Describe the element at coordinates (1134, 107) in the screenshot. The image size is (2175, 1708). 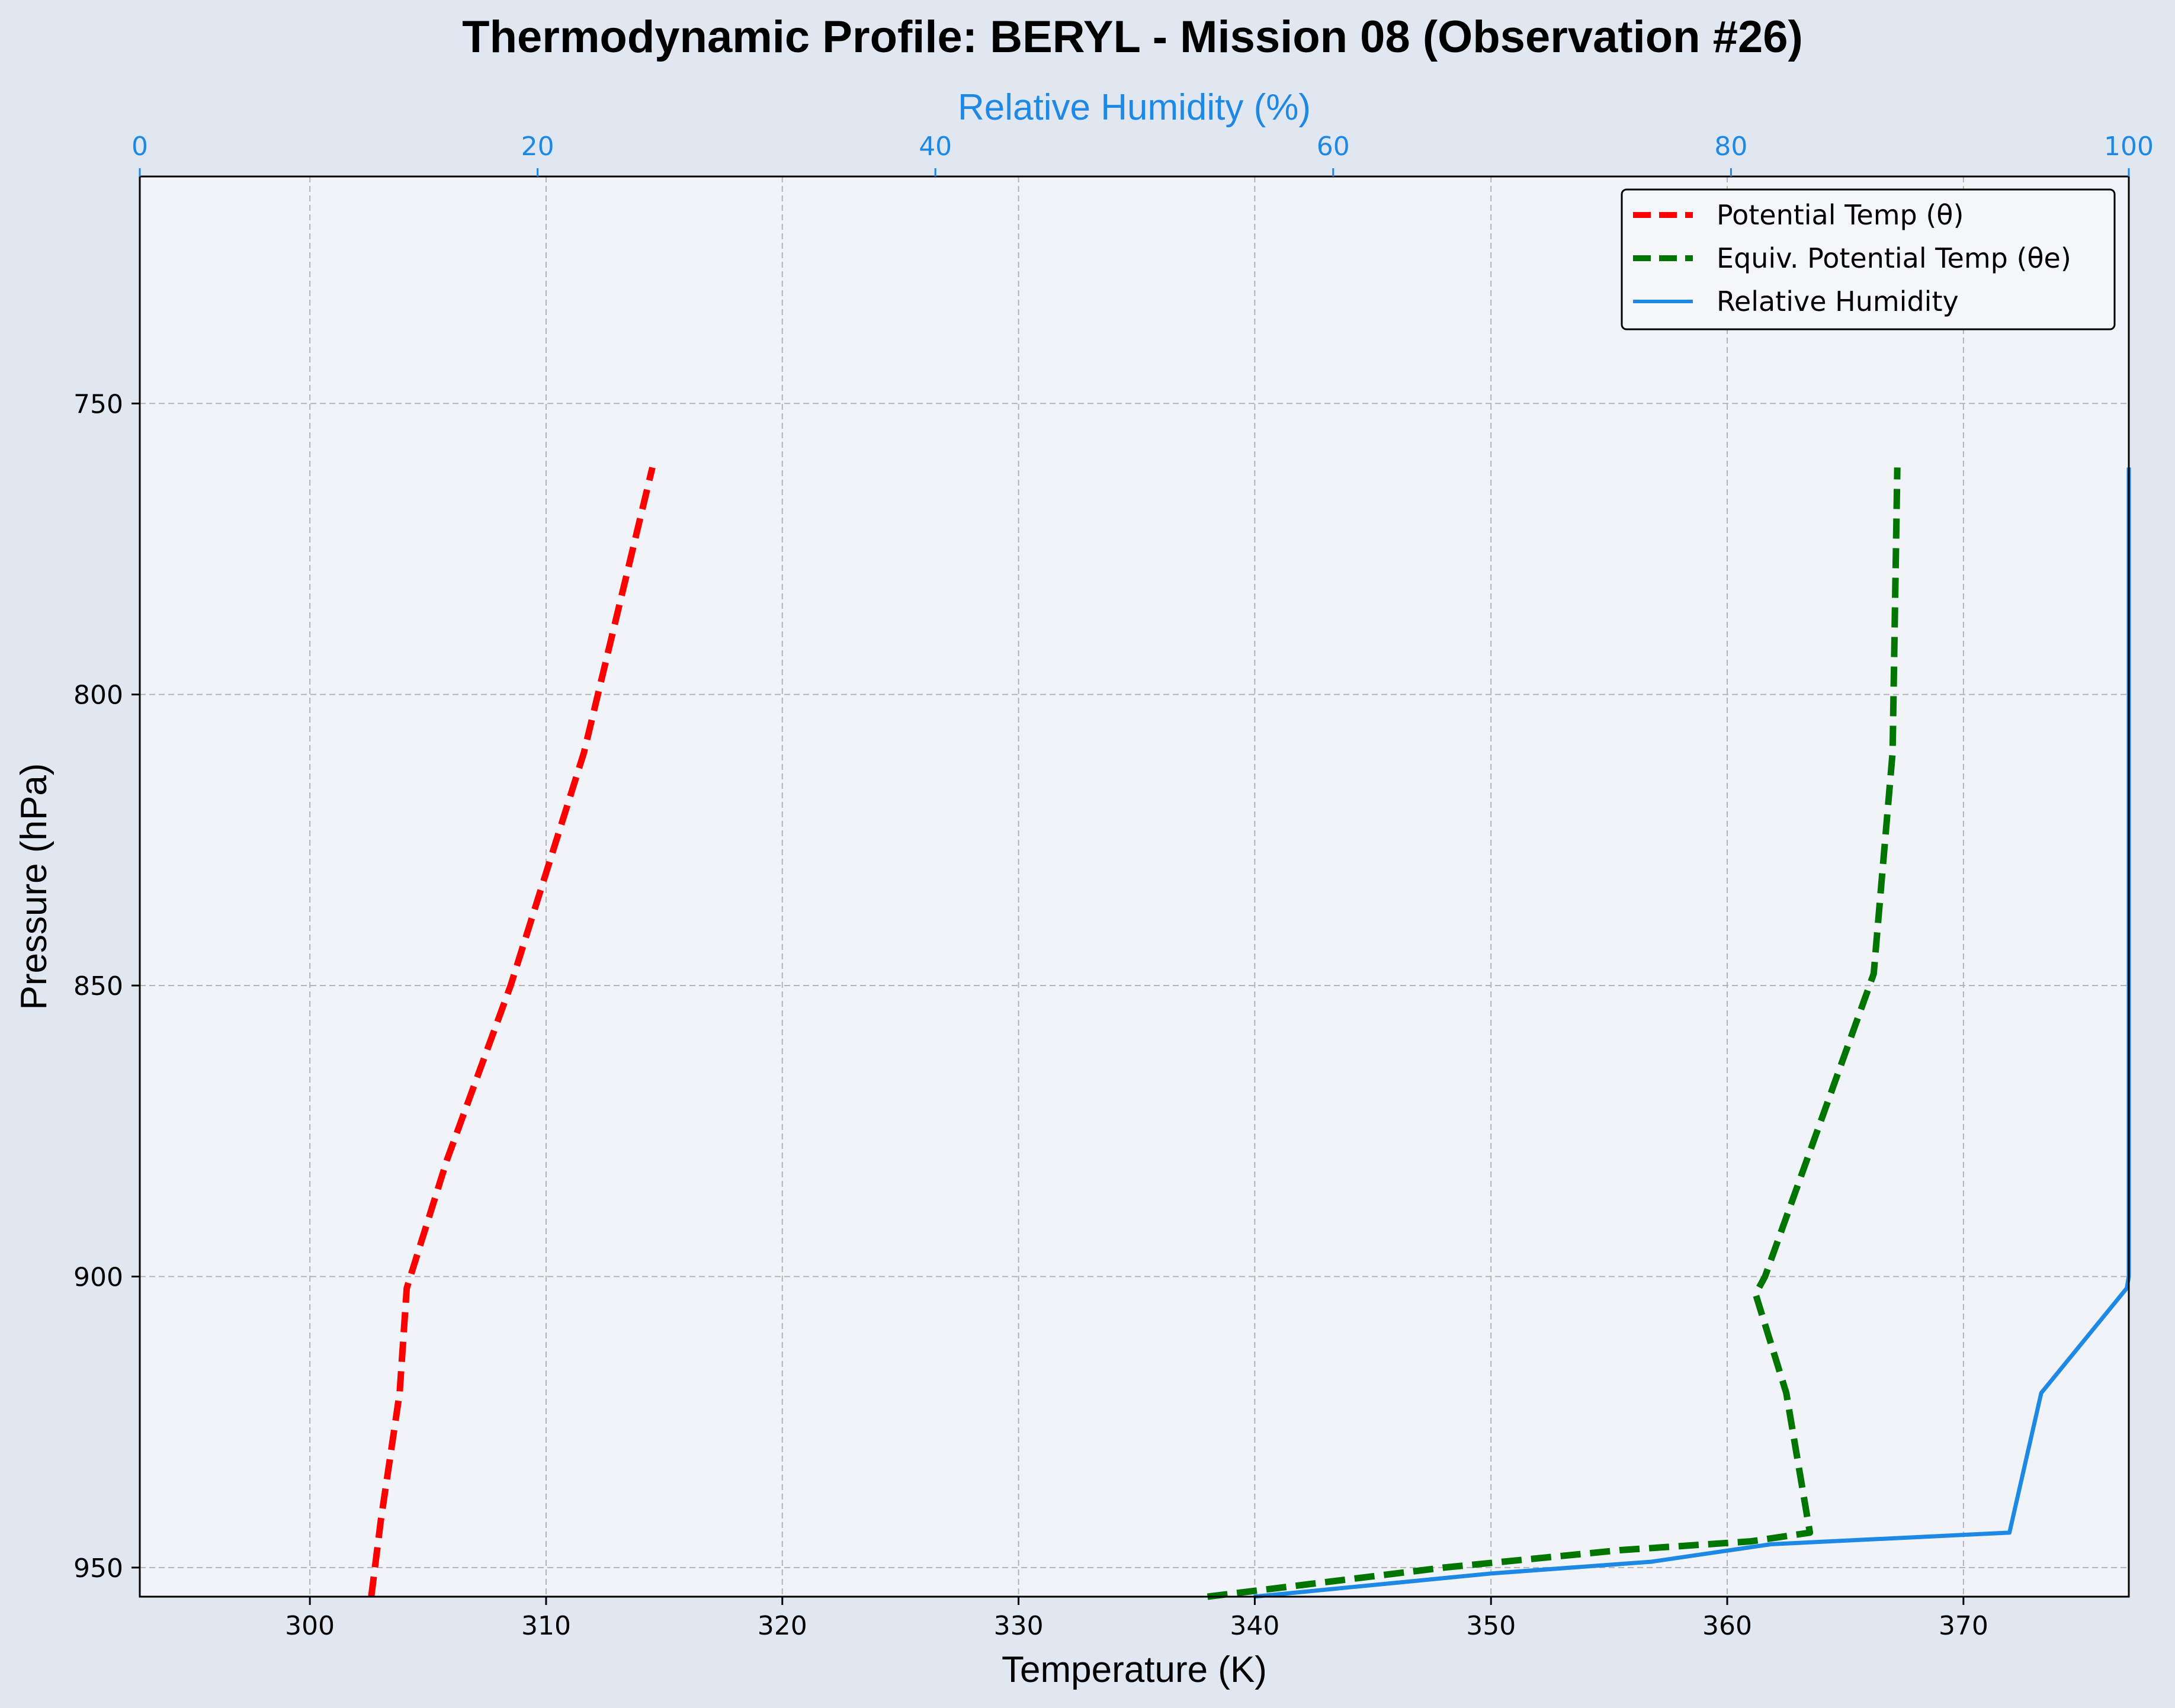
I see `rh-axis-label: Relative Humidity (%)` at that location.